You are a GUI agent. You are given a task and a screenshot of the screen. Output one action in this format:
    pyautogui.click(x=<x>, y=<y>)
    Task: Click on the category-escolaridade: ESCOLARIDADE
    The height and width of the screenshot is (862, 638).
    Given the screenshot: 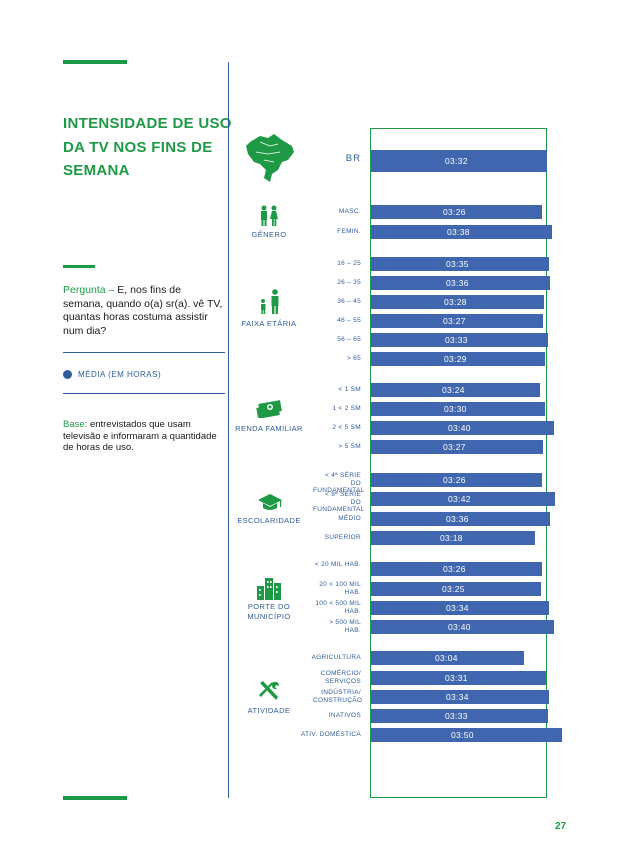 What is the action you would take?
    pyautogui.click(x=269, y=520)
    